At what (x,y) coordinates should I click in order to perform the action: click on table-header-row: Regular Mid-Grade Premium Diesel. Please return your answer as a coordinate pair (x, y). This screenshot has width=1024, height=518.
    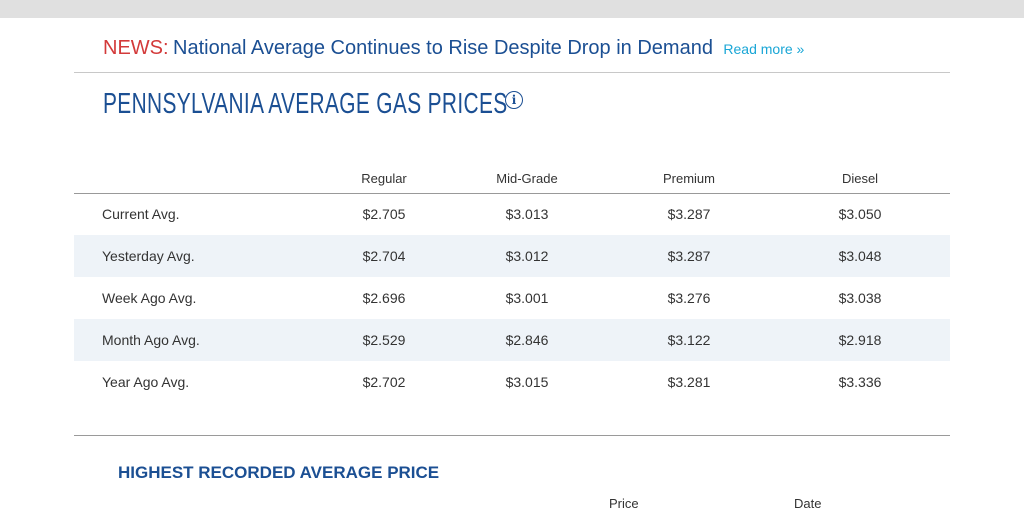
    Looking at the image, I should click on (512, 179).